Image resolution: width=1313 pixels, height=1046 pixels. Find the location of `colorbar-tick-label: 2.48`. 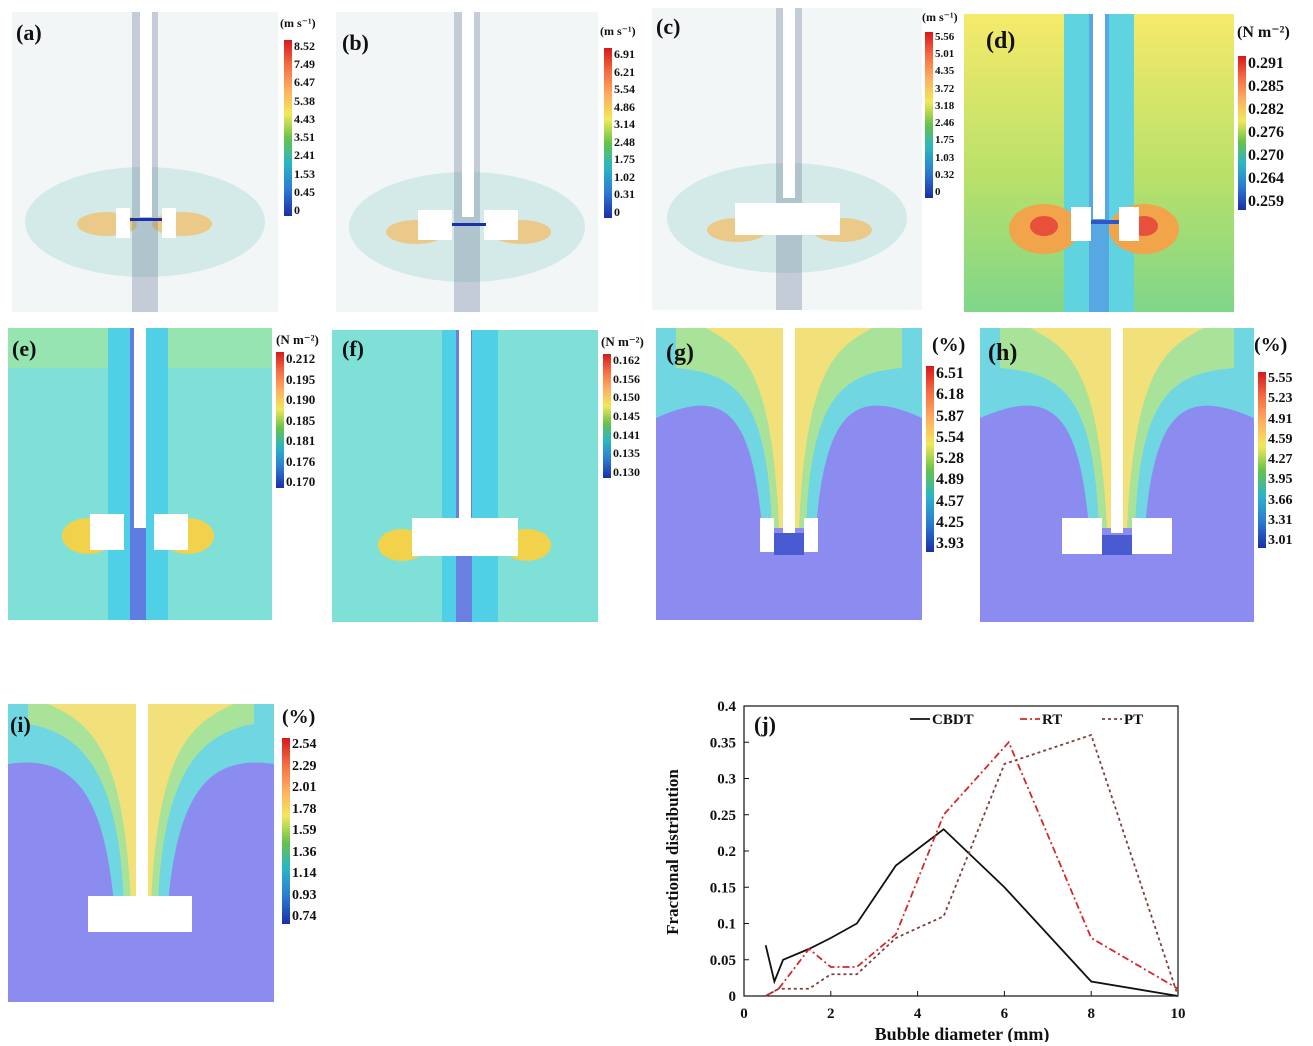

colorbar-tick-label: 2.48 is located at coordinates (624, 141).